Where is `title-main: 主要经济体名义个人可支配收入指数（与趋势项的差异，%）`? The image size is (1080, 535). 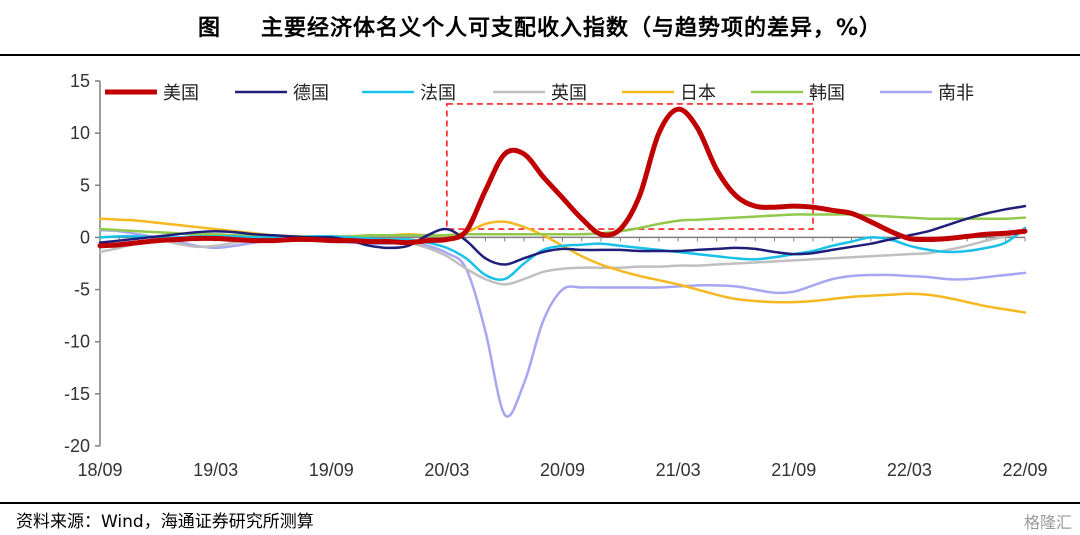
title-main: 主要经济体名义个人可支配收入指数（与趋势项的差异，%） is located at coordinates (571, 28).